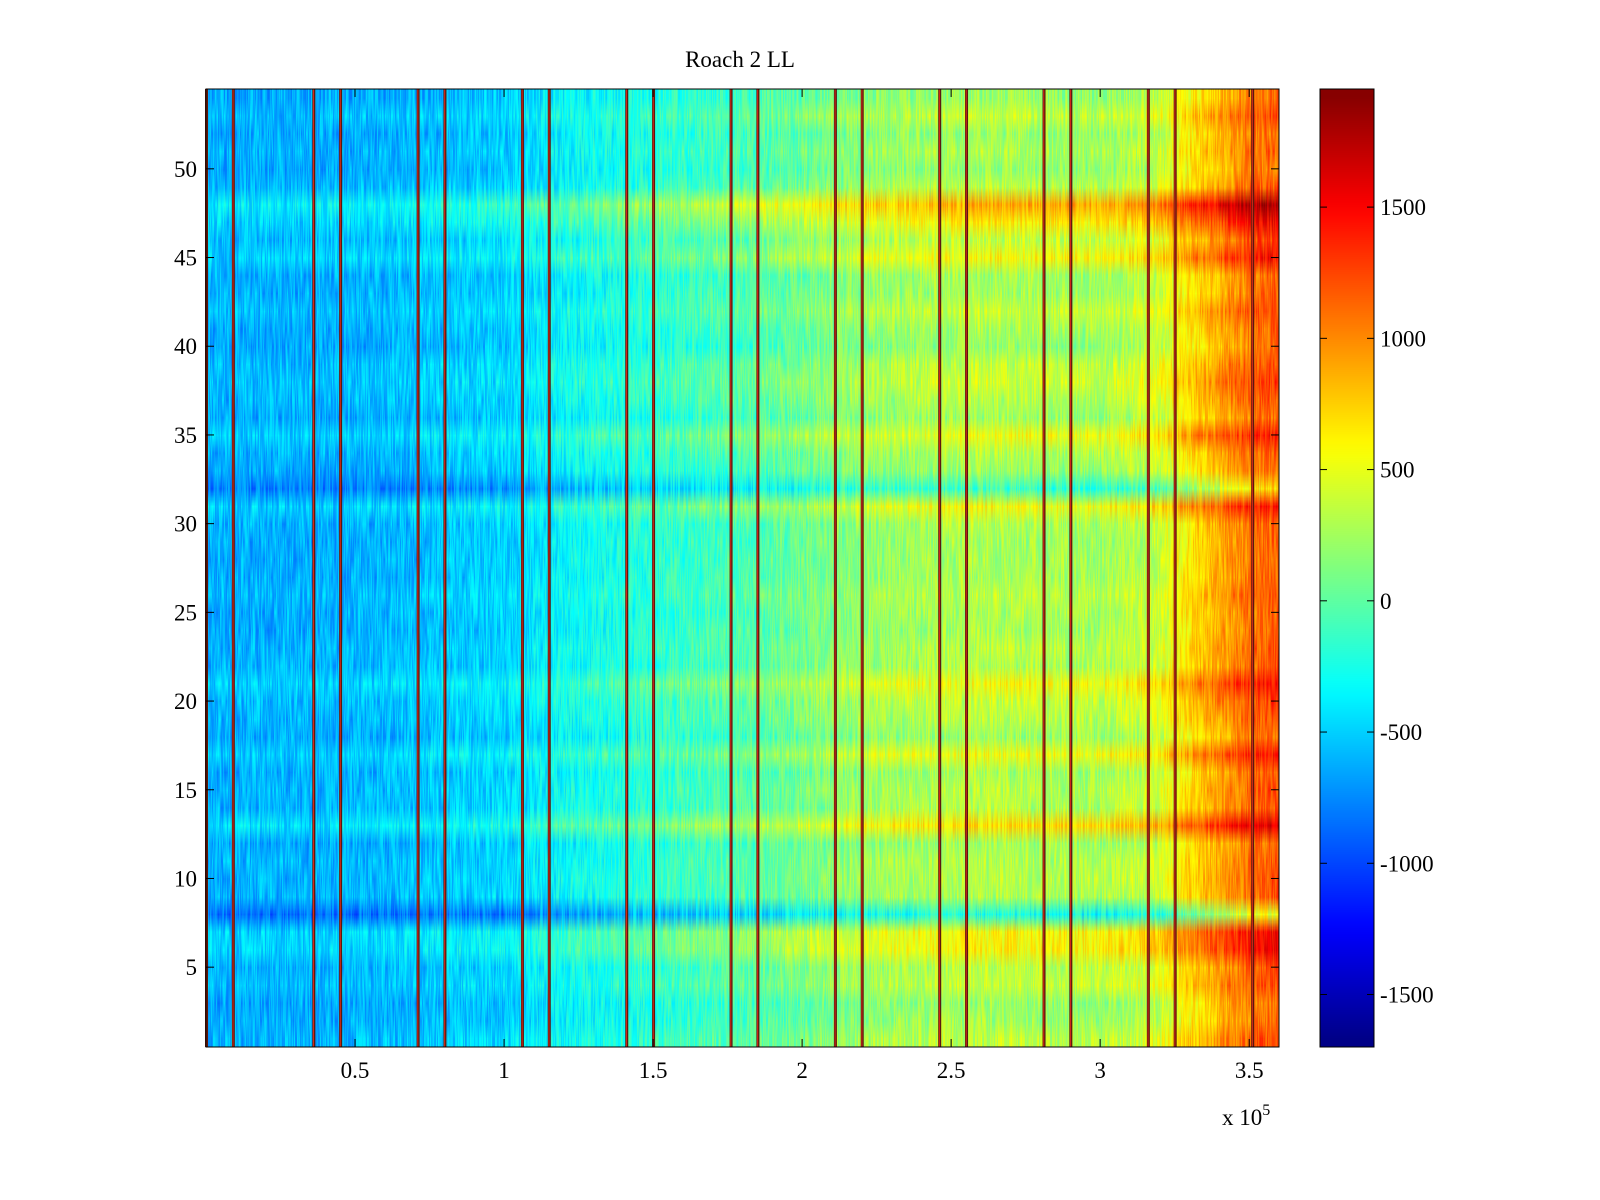 The width and height of the screenshot is (1600, 1200). Describe the element at coordinates (185, 169) in the screenshot. I see `y-tick-label: 50` at that location.